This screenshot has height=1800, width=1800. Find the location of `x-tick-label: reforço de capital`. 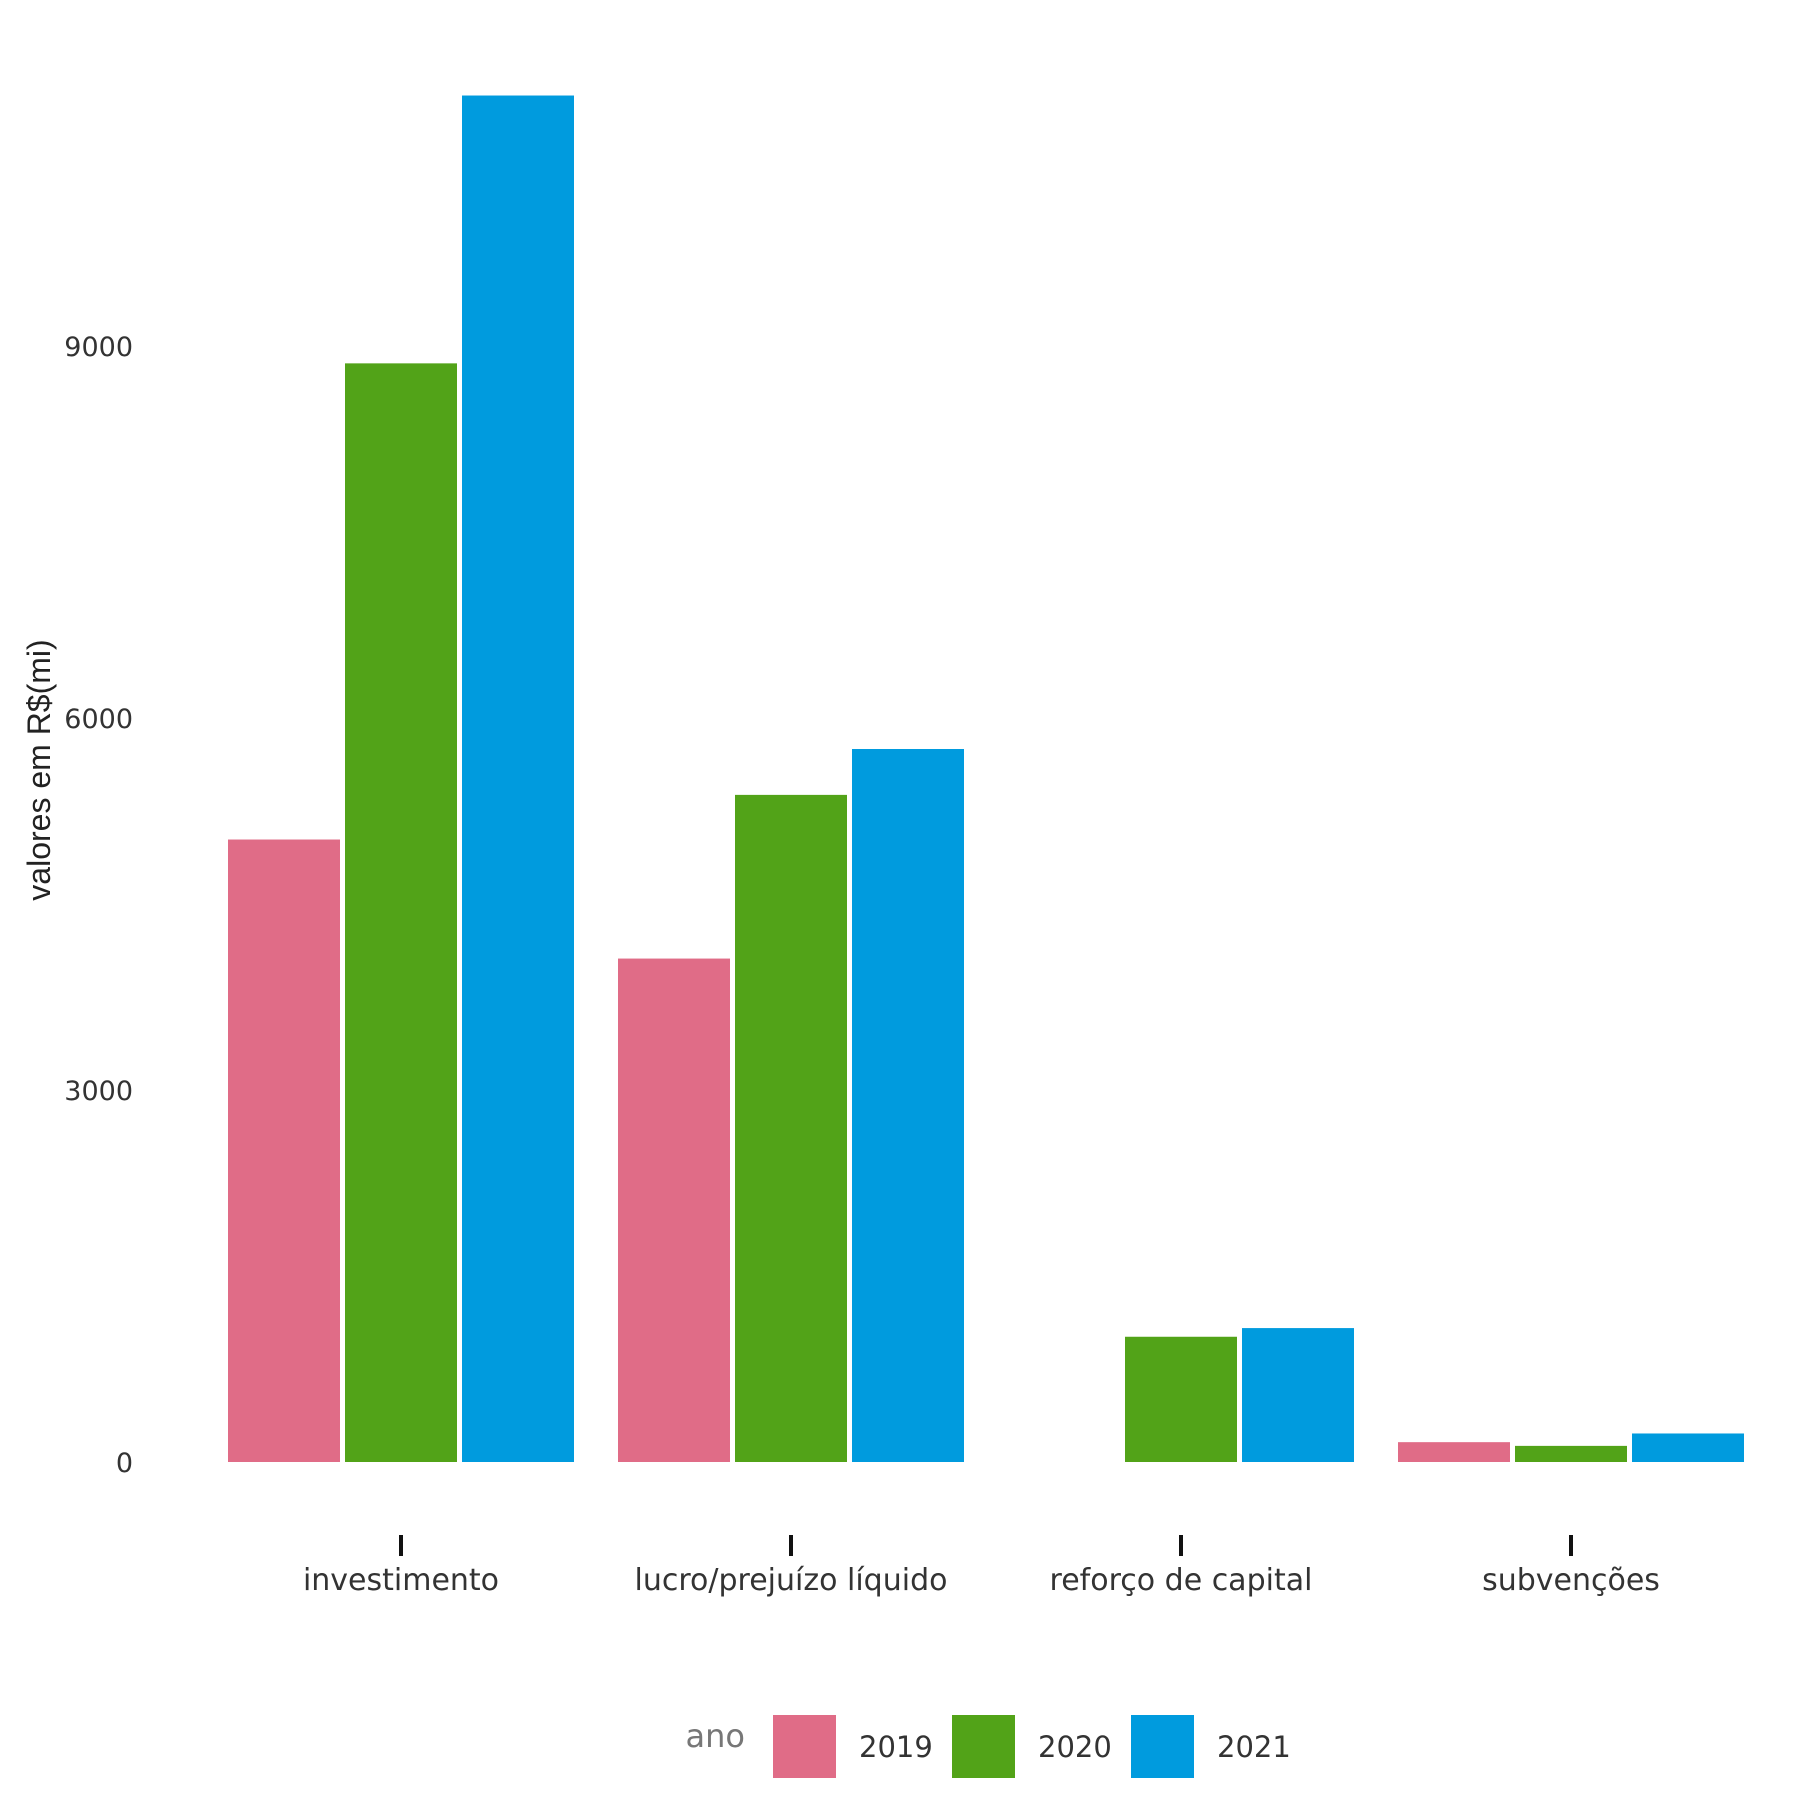

x-tick-label: reforço de capital is located at coordinates (1181, 1580).